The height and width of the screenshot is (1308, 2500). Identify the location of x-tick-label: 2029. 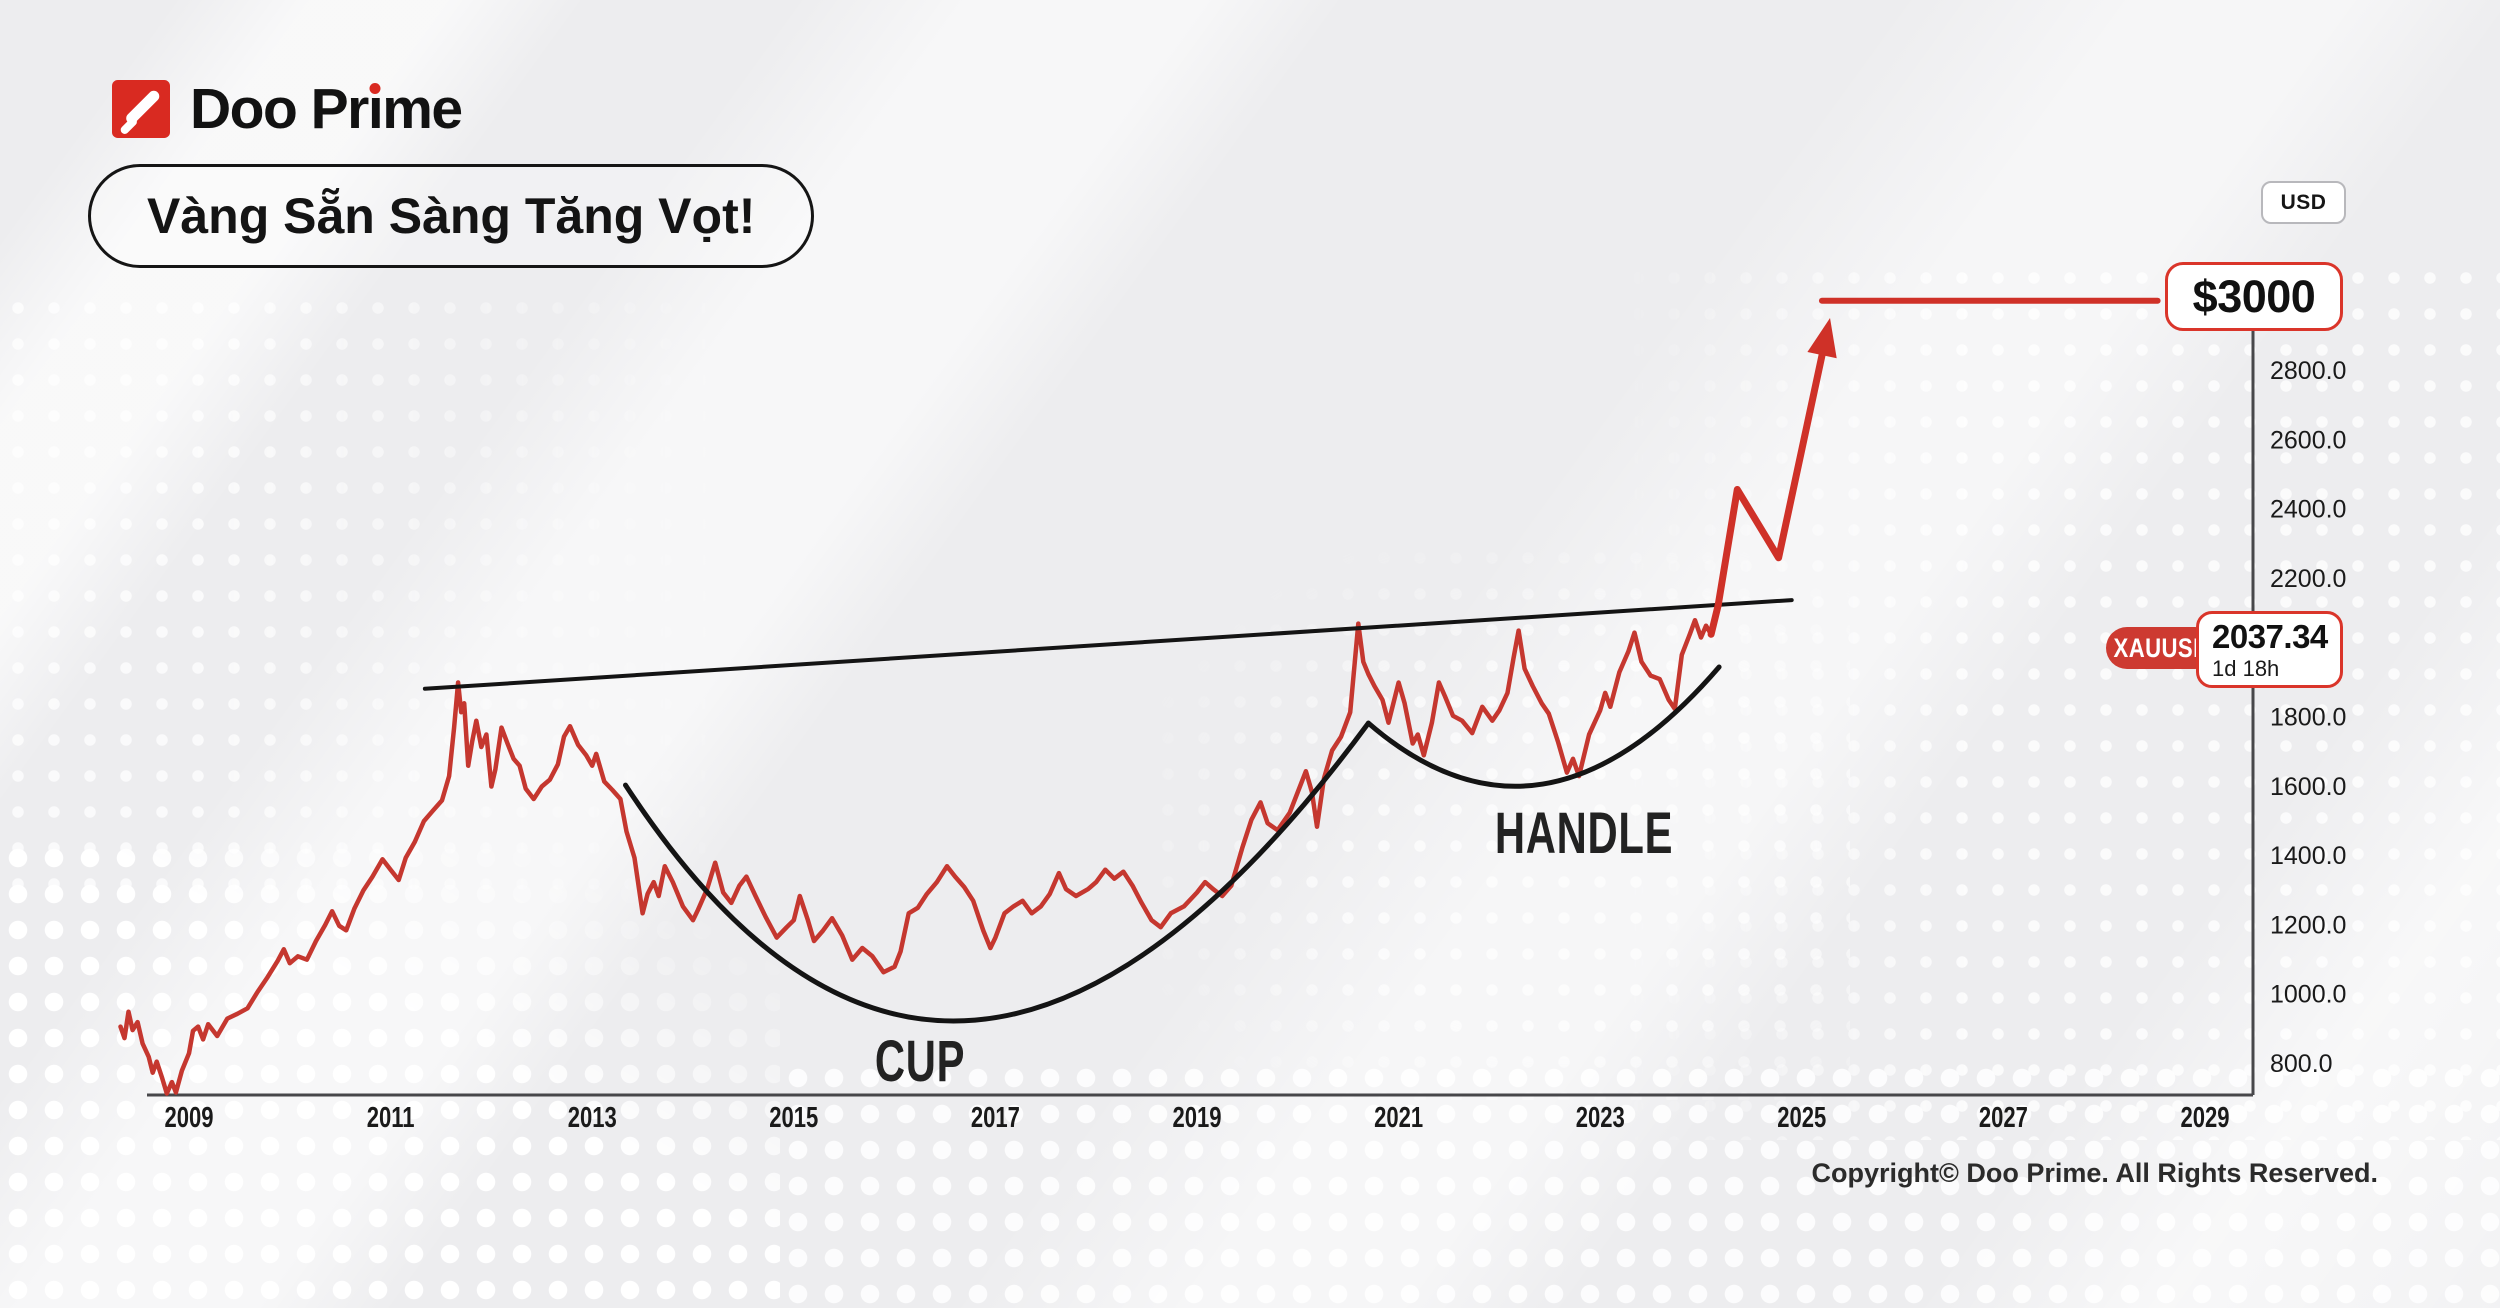
(2204, 1118).